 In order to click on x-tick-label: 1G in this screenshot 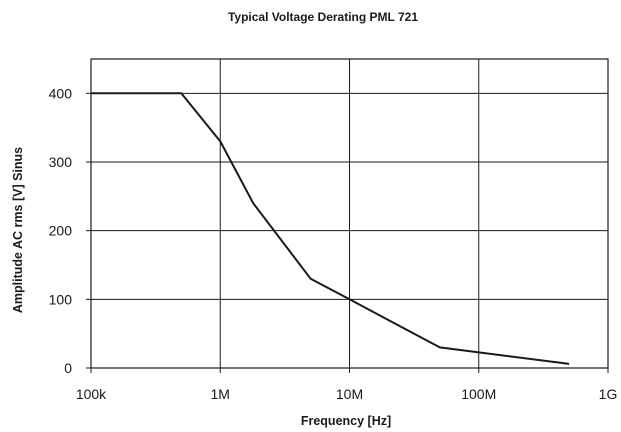, I will do `click(608, 394)`.